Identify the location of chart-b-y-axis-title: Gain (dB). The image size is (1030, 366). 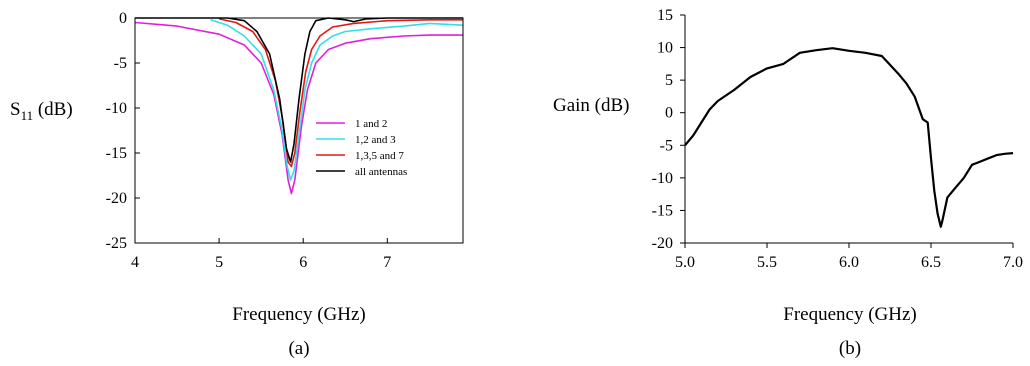
(591, 105).